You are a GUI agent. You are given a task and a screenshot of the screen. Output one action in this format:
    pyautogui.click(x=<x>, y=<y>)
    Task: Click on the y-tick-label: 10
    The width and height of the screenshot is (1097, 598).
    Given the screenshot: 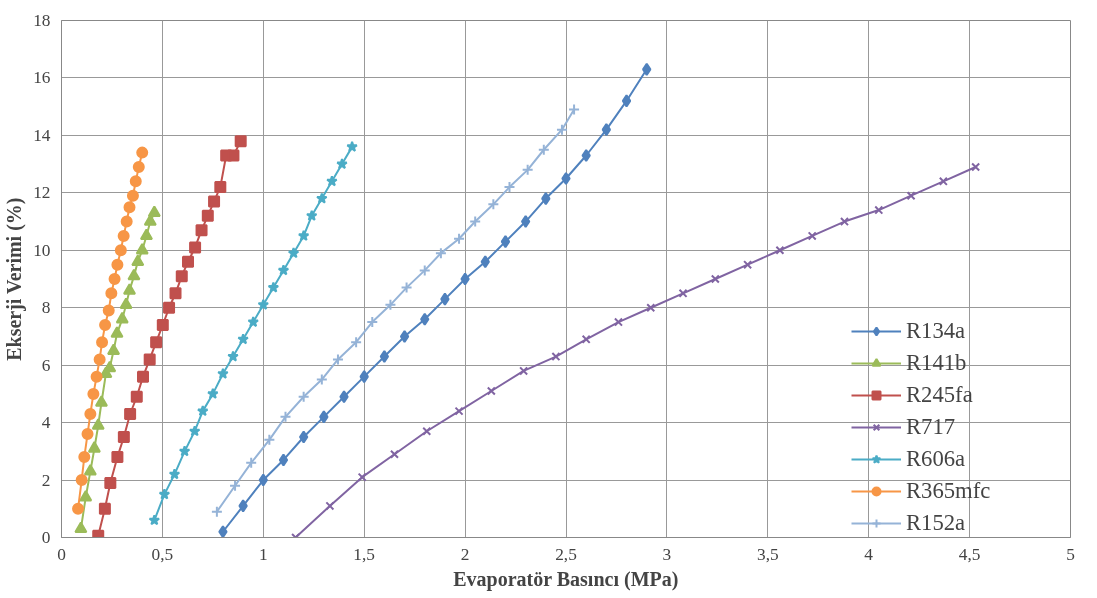 What is the action you would take?
    pyautogui.click(x=42, y=250)
    